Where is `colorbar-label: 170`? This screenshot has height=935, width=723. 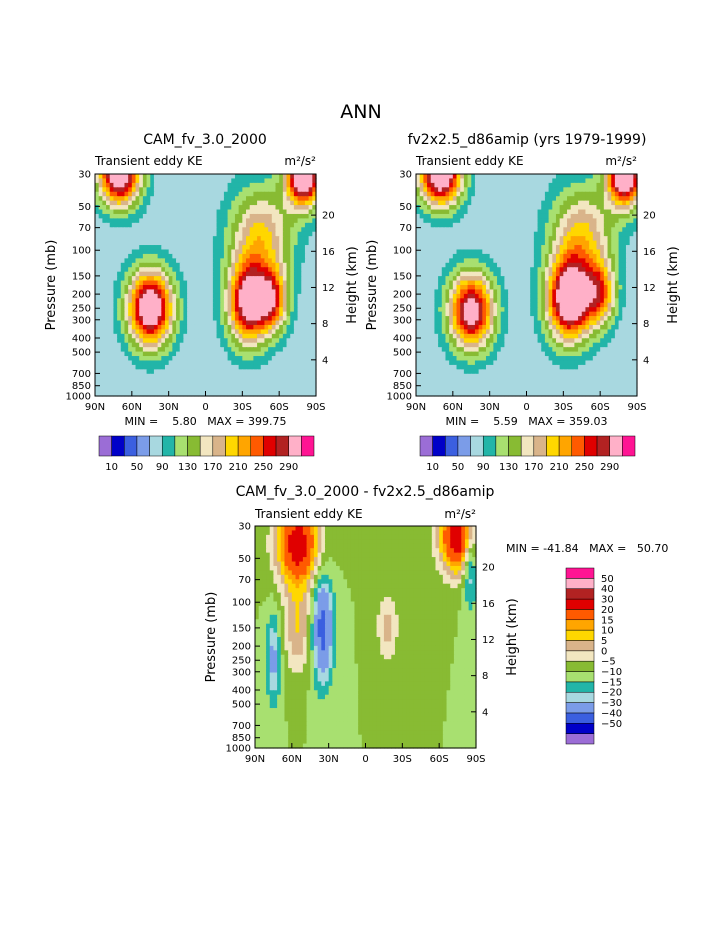 colorbar-label: 170 is located at coordinates (212, 467).